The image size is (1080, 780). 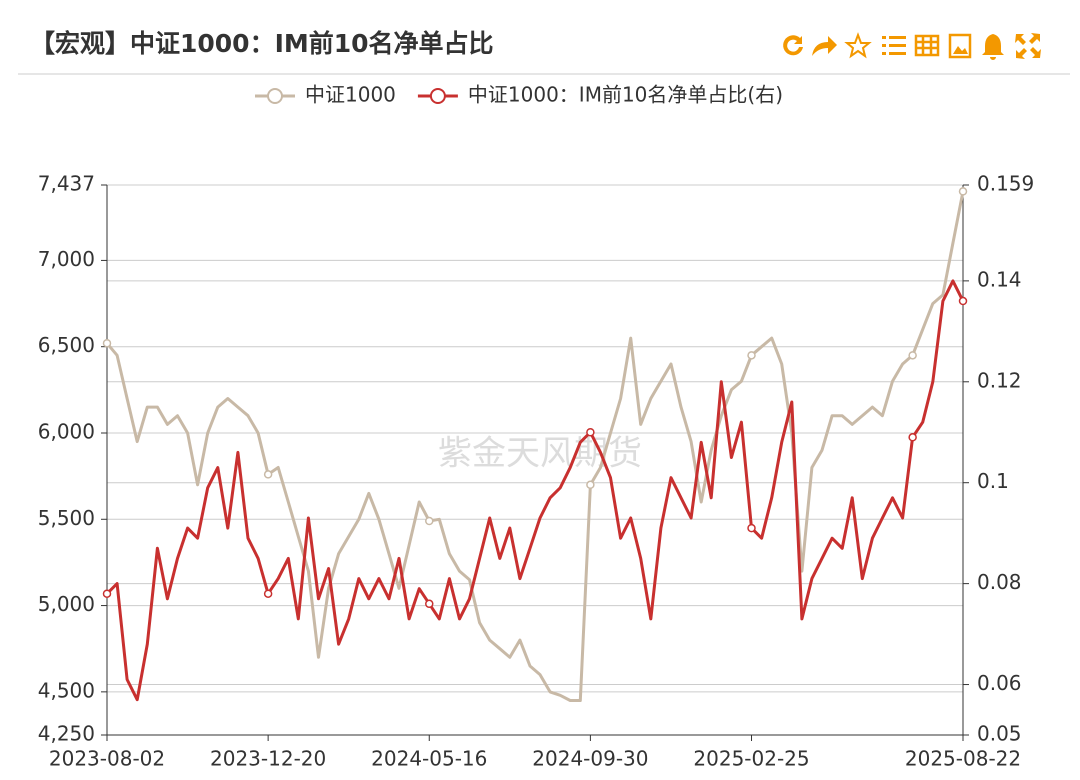 I want to click on y2-tick-label: 0.12, so click(x=999, y=380).